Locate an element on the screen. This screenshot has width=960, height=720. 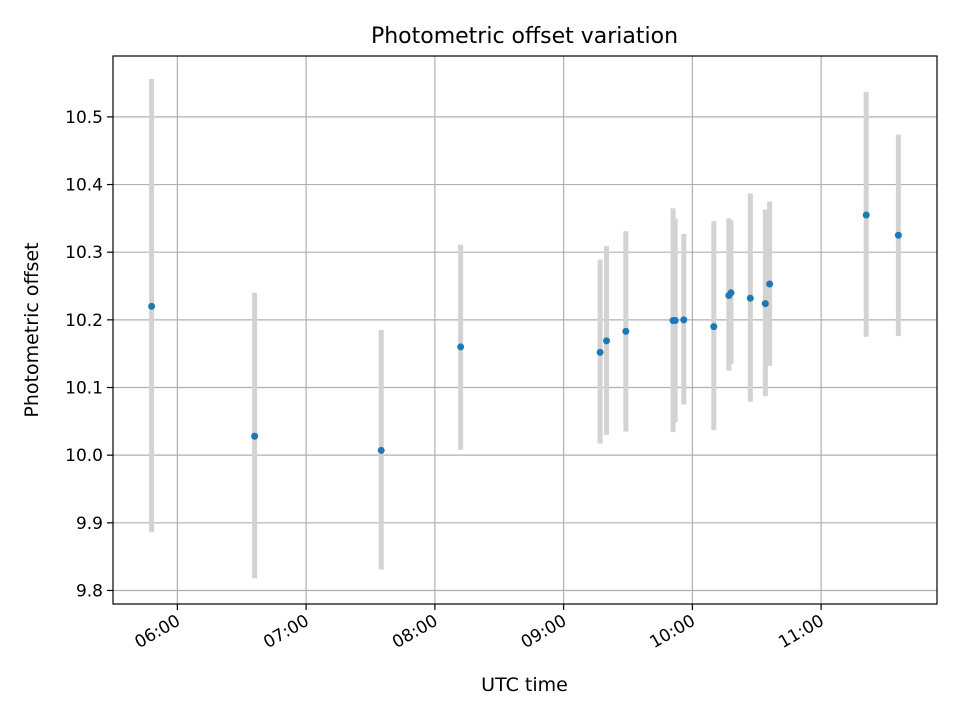
y-tick-label: 10.2 is located at coordinates (84, 321).